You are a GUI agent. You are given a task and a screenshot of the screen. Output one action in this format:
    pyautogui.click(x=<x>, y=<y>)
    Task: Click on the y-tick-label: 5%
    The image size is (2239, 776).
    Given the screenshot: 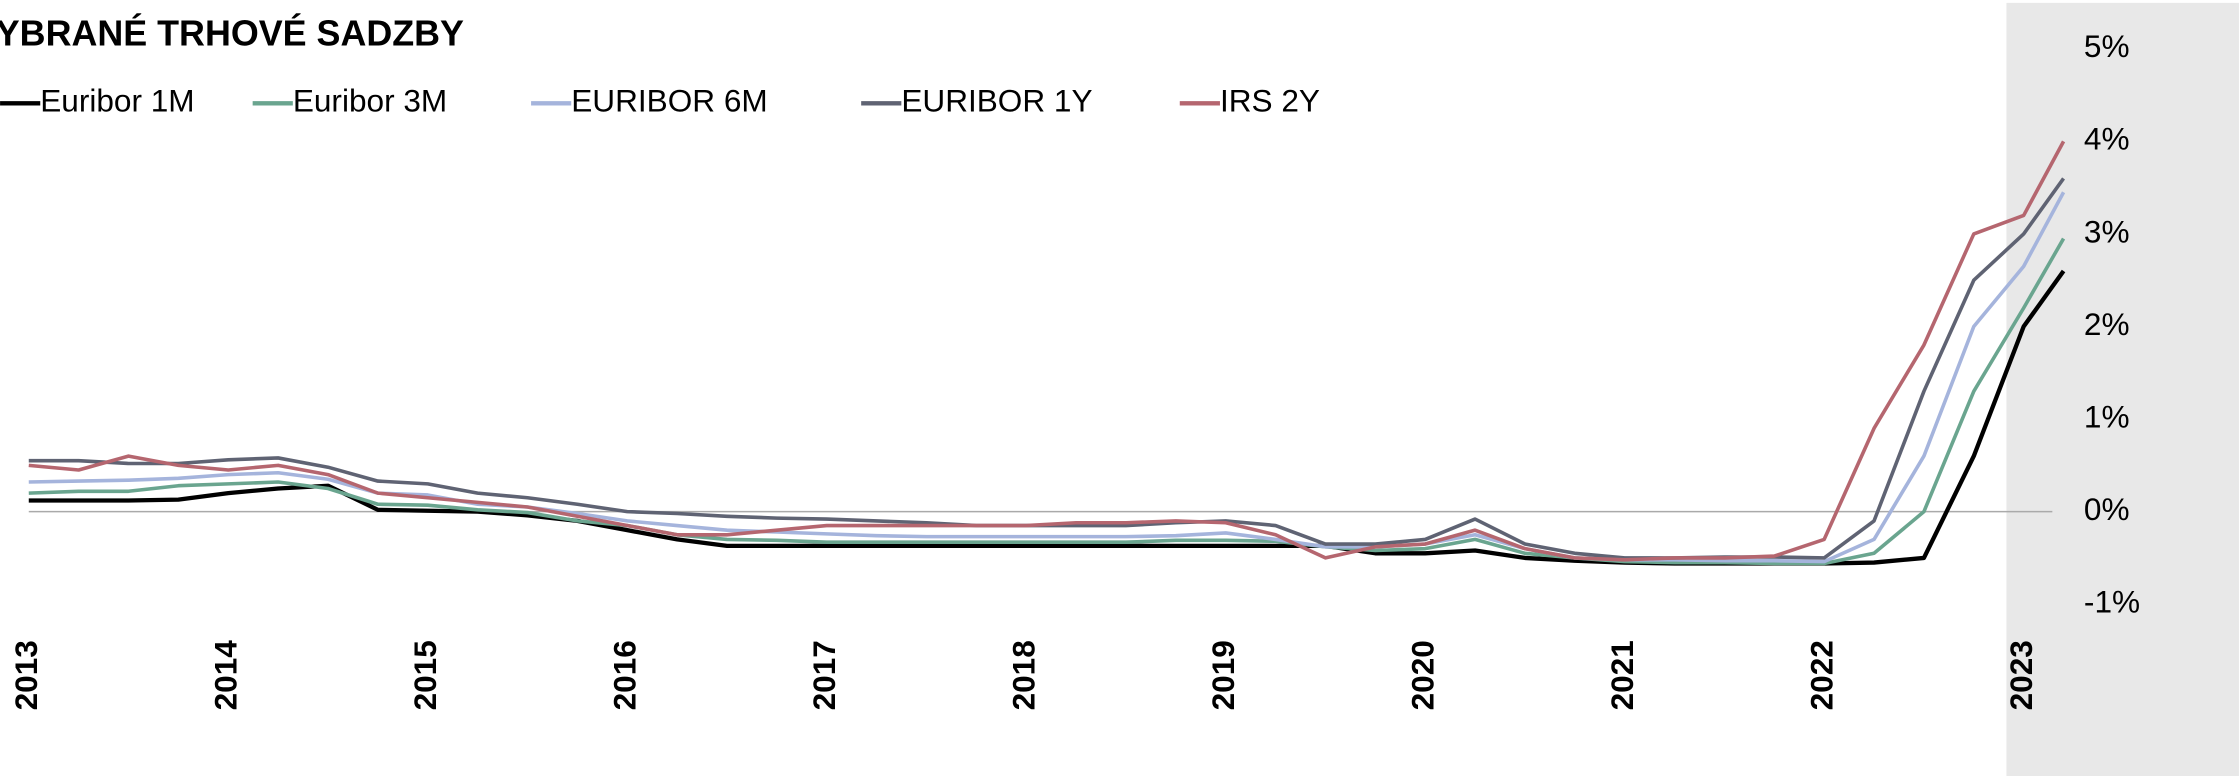 What is the action you would take?
    pyautogui.click(x=2107, y=46)
    